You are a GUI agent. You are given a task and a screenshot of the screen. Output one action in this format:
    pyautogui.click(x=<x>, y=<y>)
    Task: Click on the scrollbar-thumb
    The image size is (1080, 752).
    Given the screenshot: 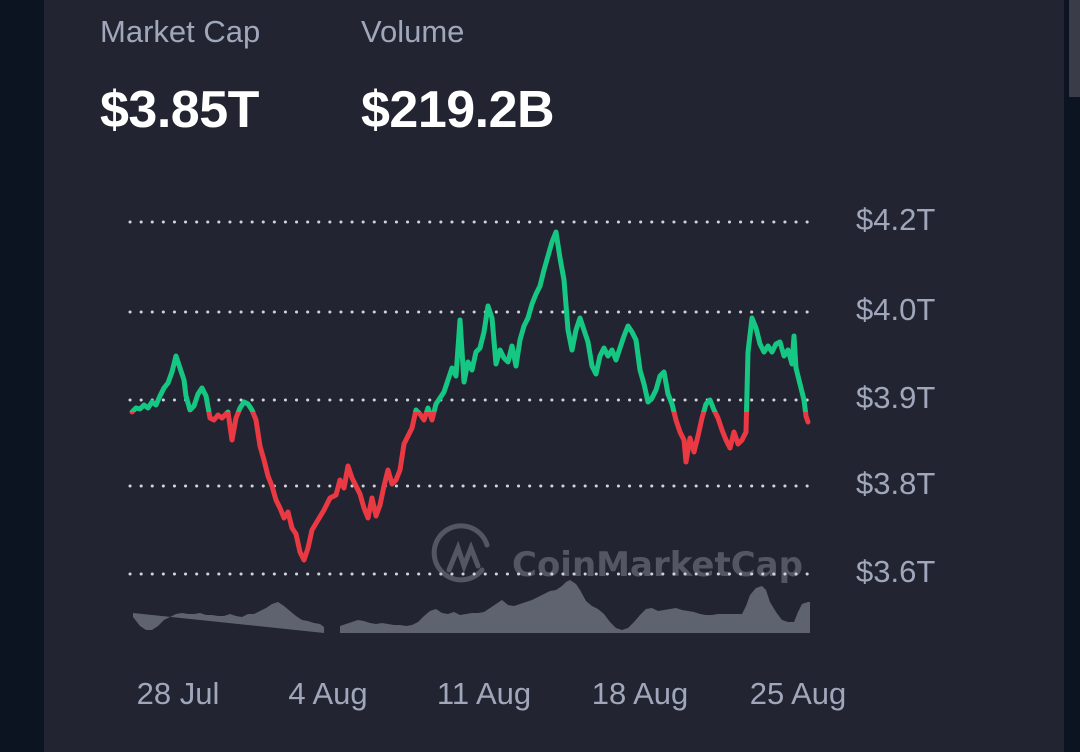 What is the action you would take?
    pyautogui.click(x=1074, y=48)
    